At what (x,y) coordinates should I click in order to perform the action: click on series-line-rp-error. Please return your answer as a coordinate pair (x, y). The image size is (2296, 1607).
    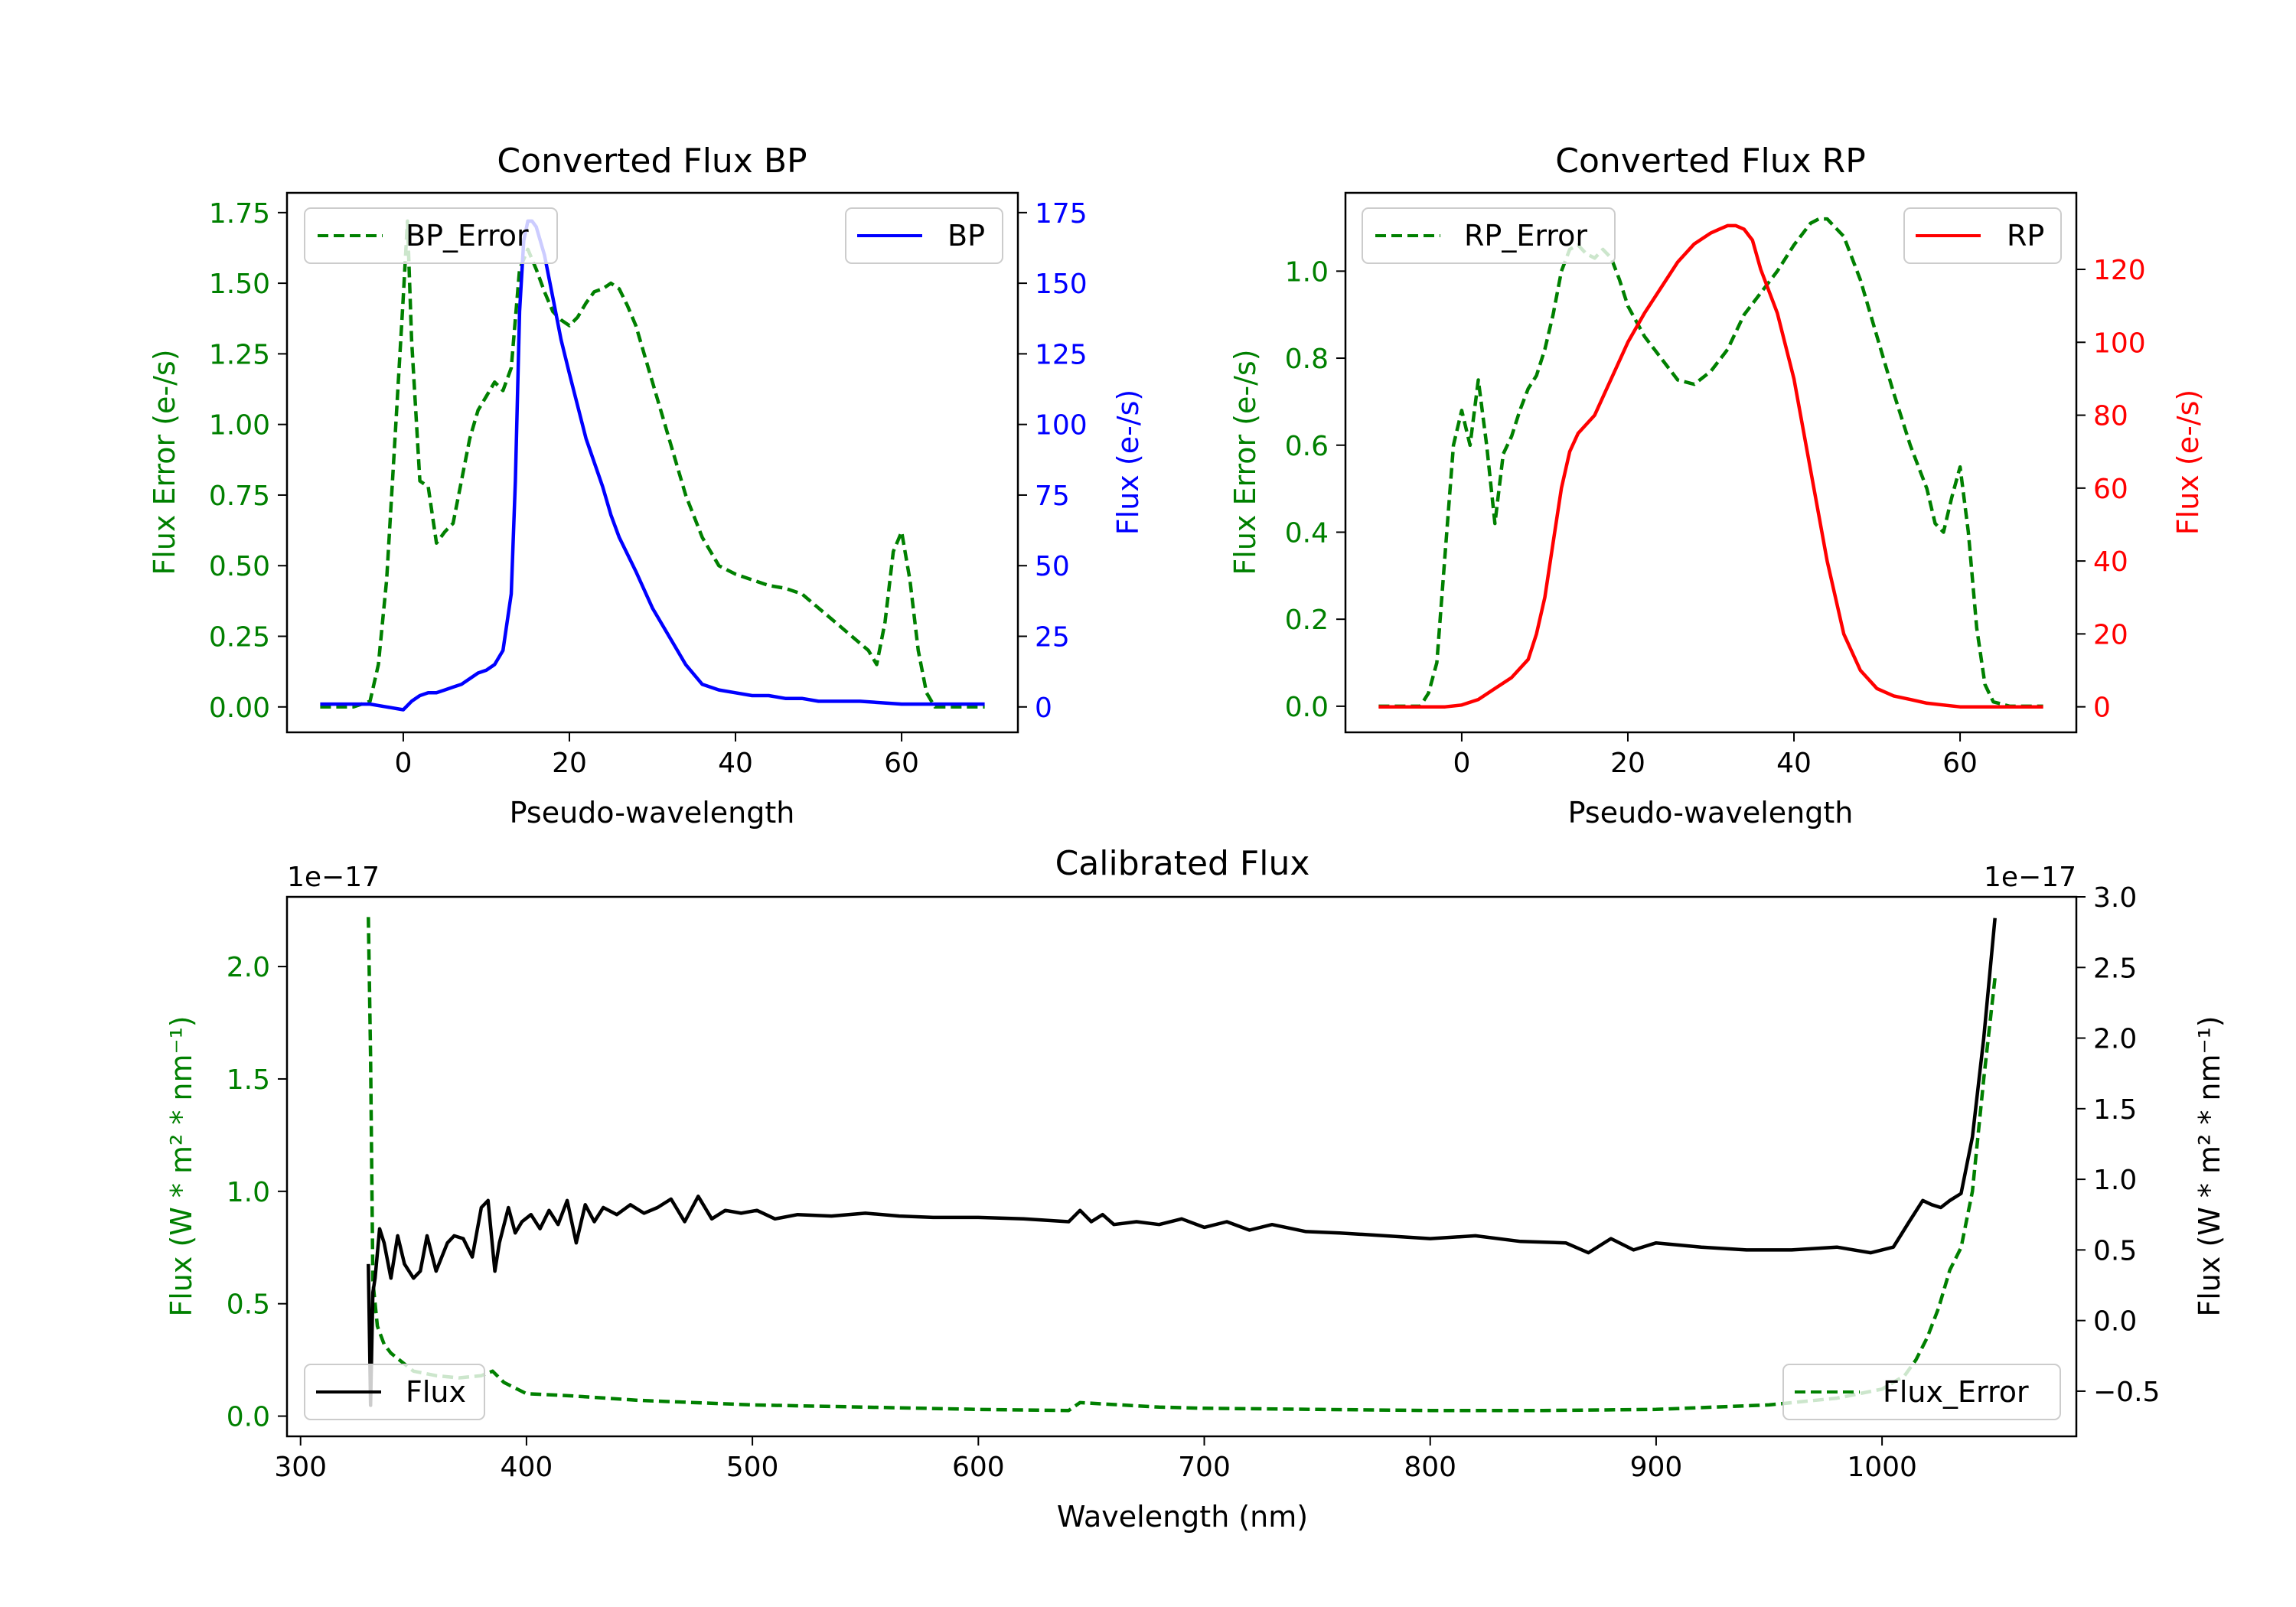
    Looking at the image, I should click on (1710, 463).